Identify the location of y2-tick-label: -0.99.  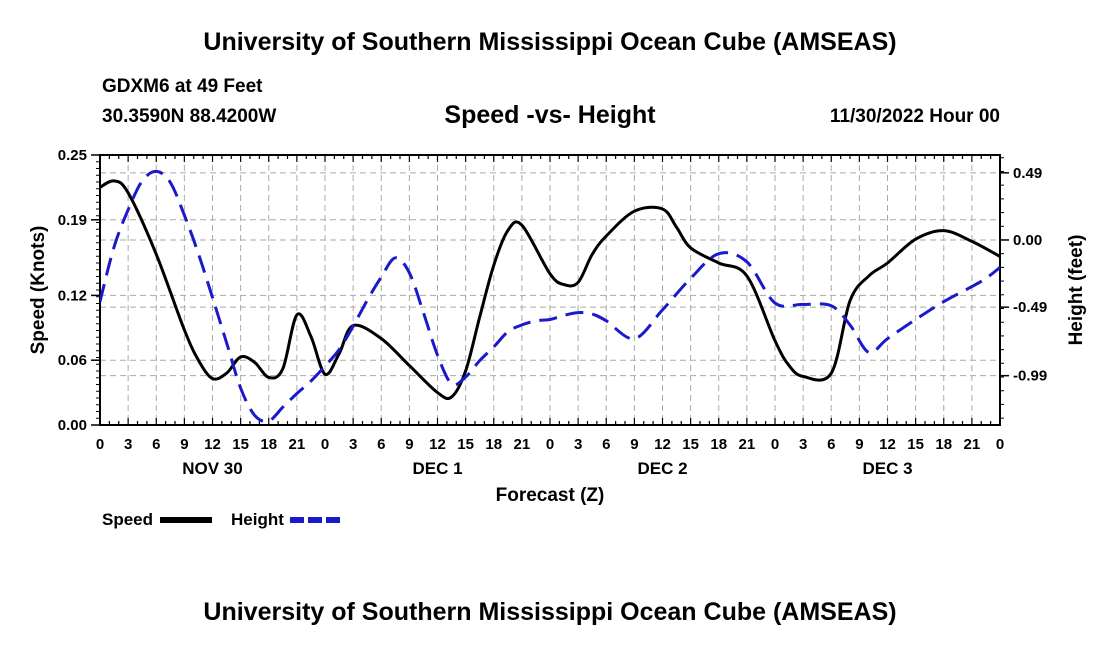
(1030, 376).